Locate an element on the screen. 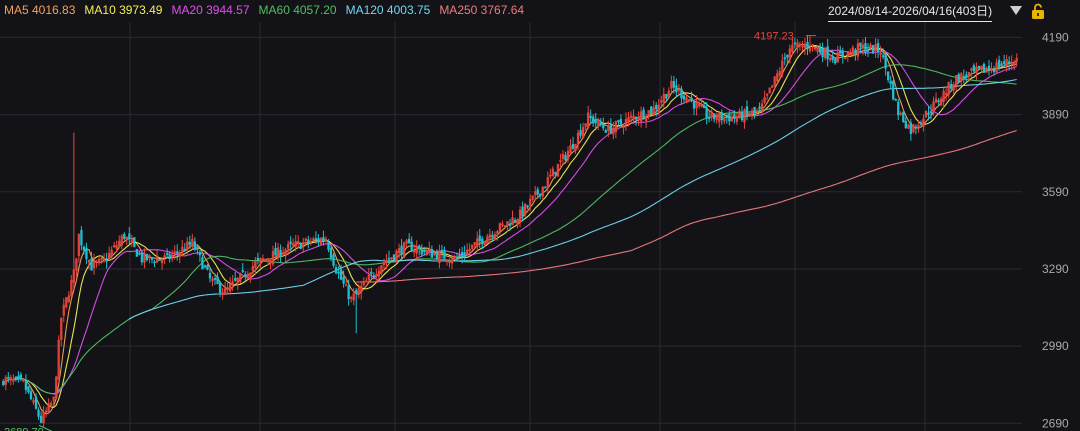  chevron-down-icon is located at coordinates (1016, 10).